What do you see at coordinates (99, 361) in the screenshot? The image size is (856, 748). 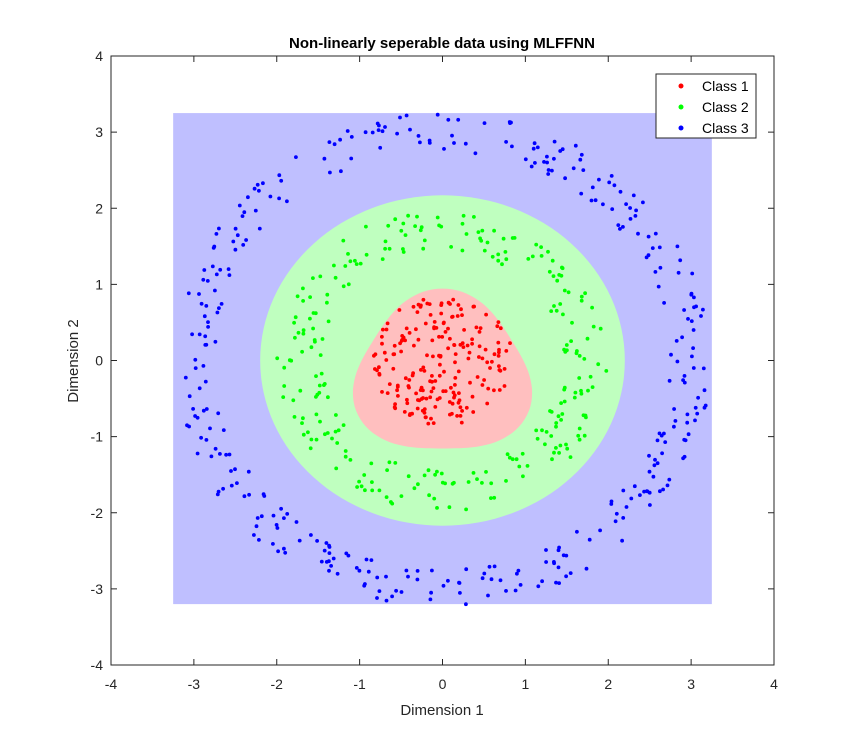 I see `y-tick-label: 0` at bounding box center [99, 361].